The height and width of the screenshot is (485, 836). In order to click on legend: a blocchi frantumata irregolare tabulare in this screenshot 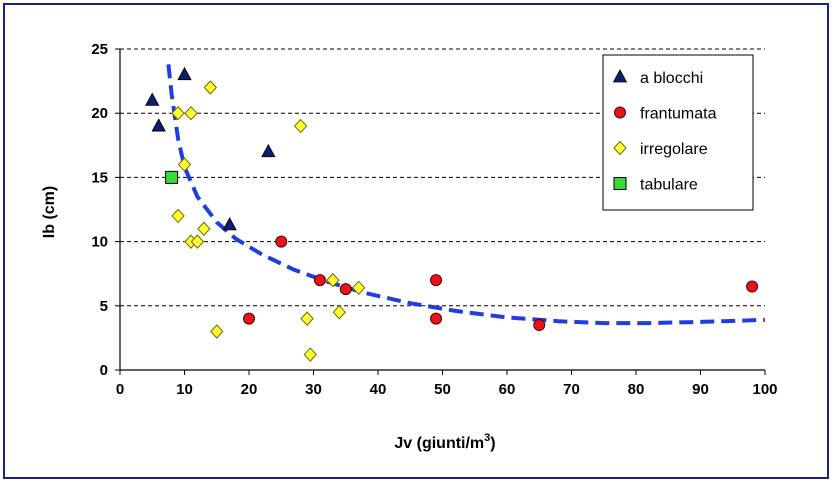, I will do `click(678, 132)`.